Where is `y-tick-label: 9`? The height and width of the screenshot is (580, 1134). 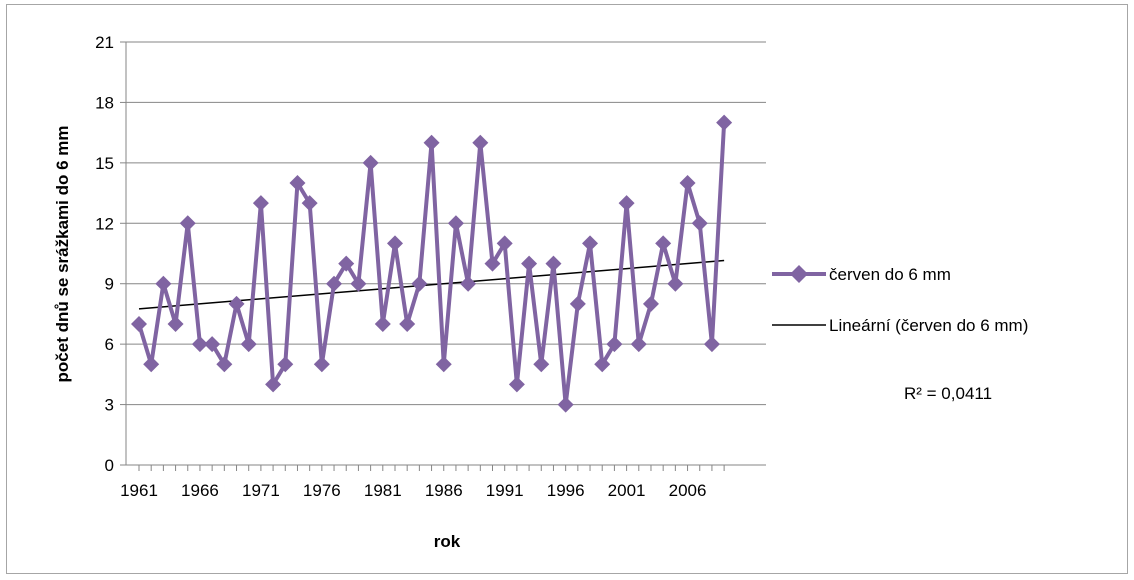
y-tick-label: 9 is located at coordinates (109, 284).